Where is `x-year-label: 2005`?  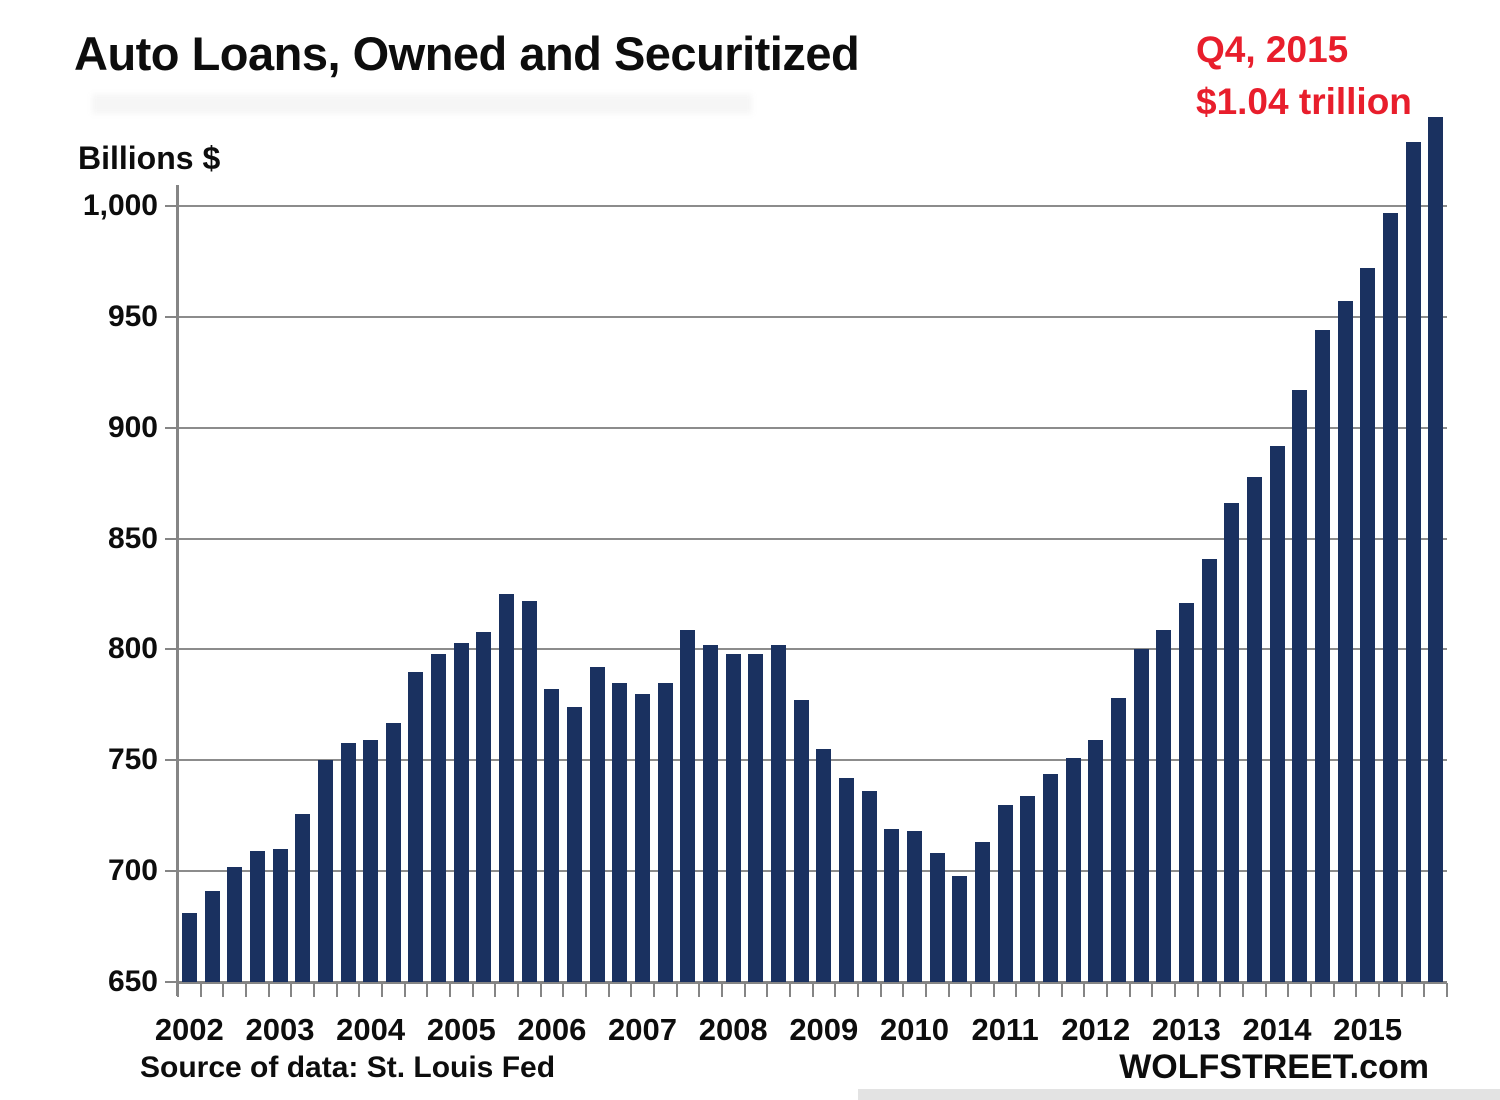
x-year-label: 2005 is located at coordinates (461, 1029).